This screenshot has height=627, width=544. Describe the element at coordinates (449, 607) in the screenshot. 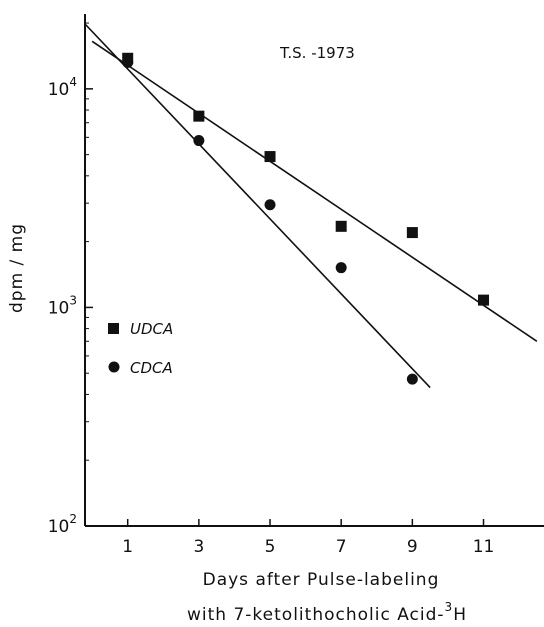

I see `x-axis-label-superscript: 3` at that location.